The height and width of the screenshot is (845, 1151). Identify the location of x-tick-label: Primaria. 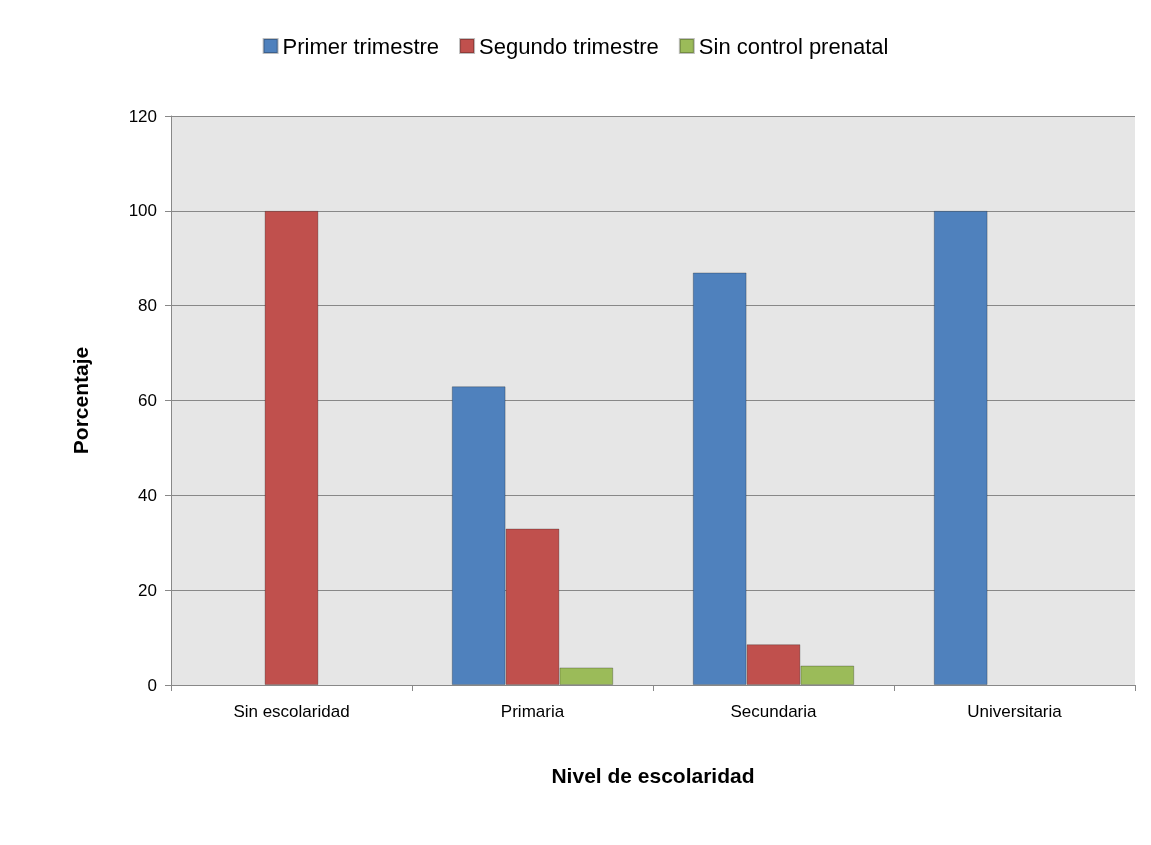
(532, 711).